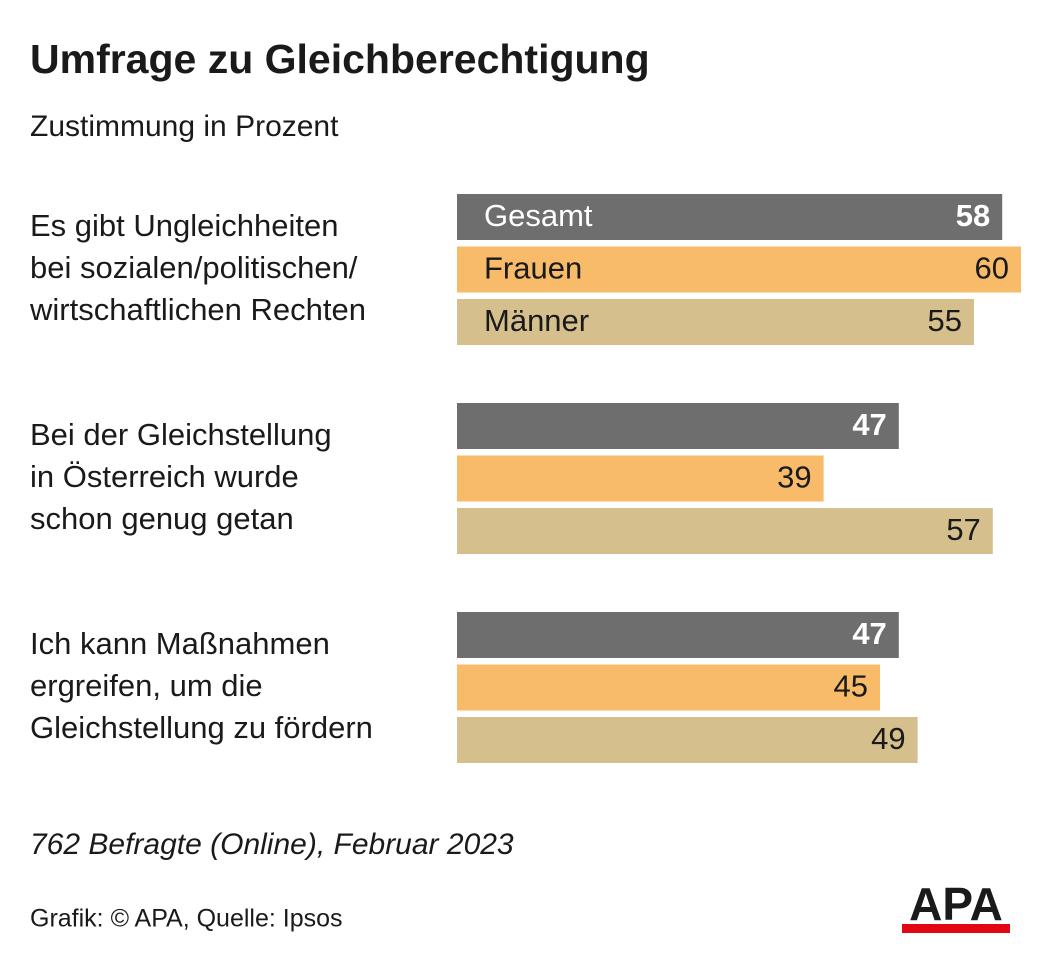  I want to click on legend-label: Frauen, so click(533, 268).